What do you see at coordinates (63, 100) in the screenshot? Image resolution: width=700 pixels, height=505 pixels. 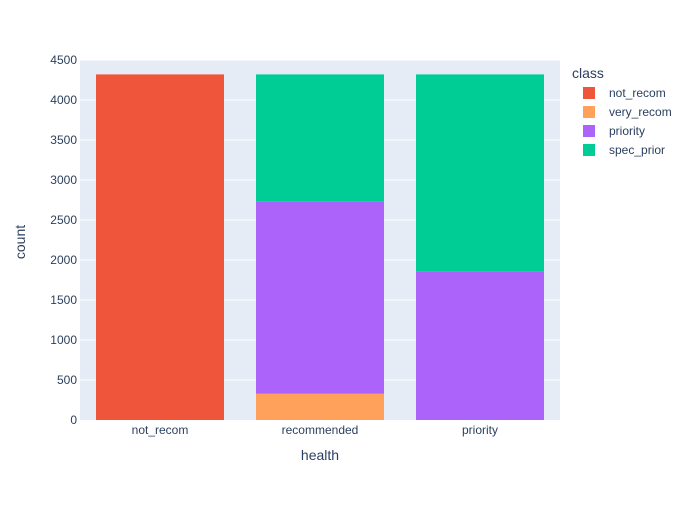 I see `y-tick-label: 4000` at bounding box center [63, 100].